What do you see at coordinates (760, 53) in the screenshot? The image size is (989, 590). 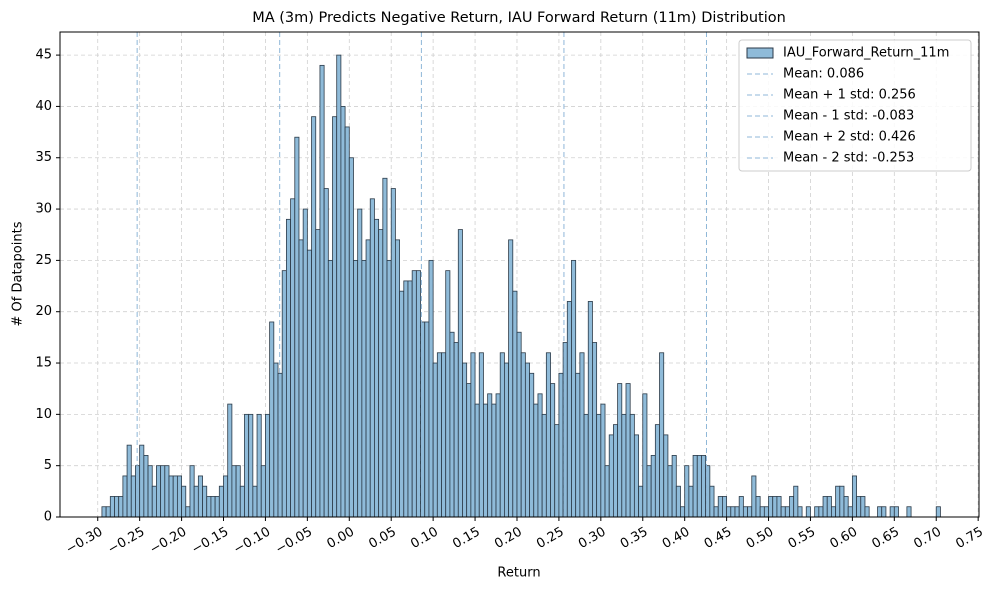 I see `legend-swatch` at bounding box center [760, 53].